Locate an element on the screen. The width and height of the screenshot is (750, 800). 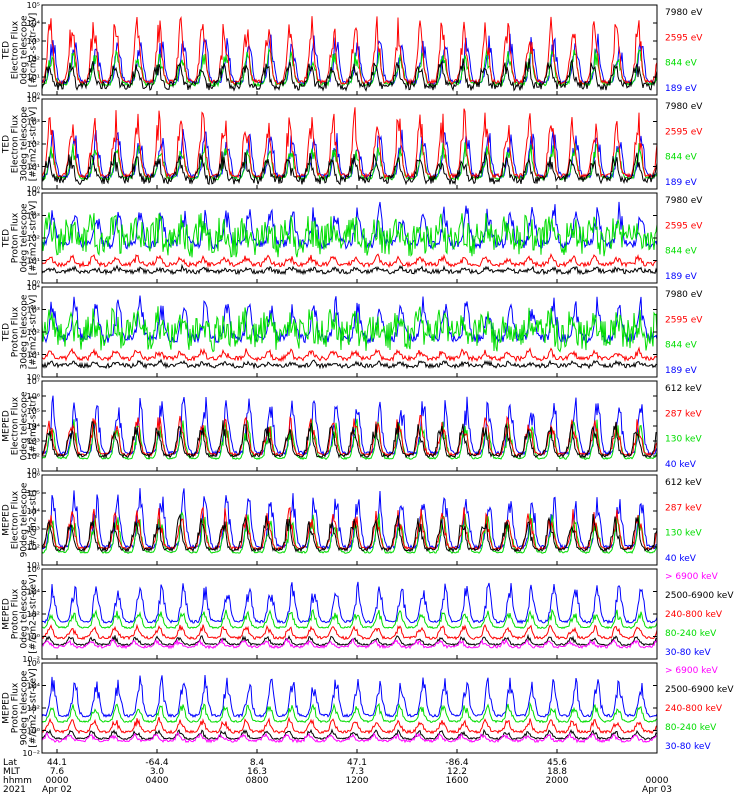
y-axis-label: Proton Flux is located at coordinates (16, 331).